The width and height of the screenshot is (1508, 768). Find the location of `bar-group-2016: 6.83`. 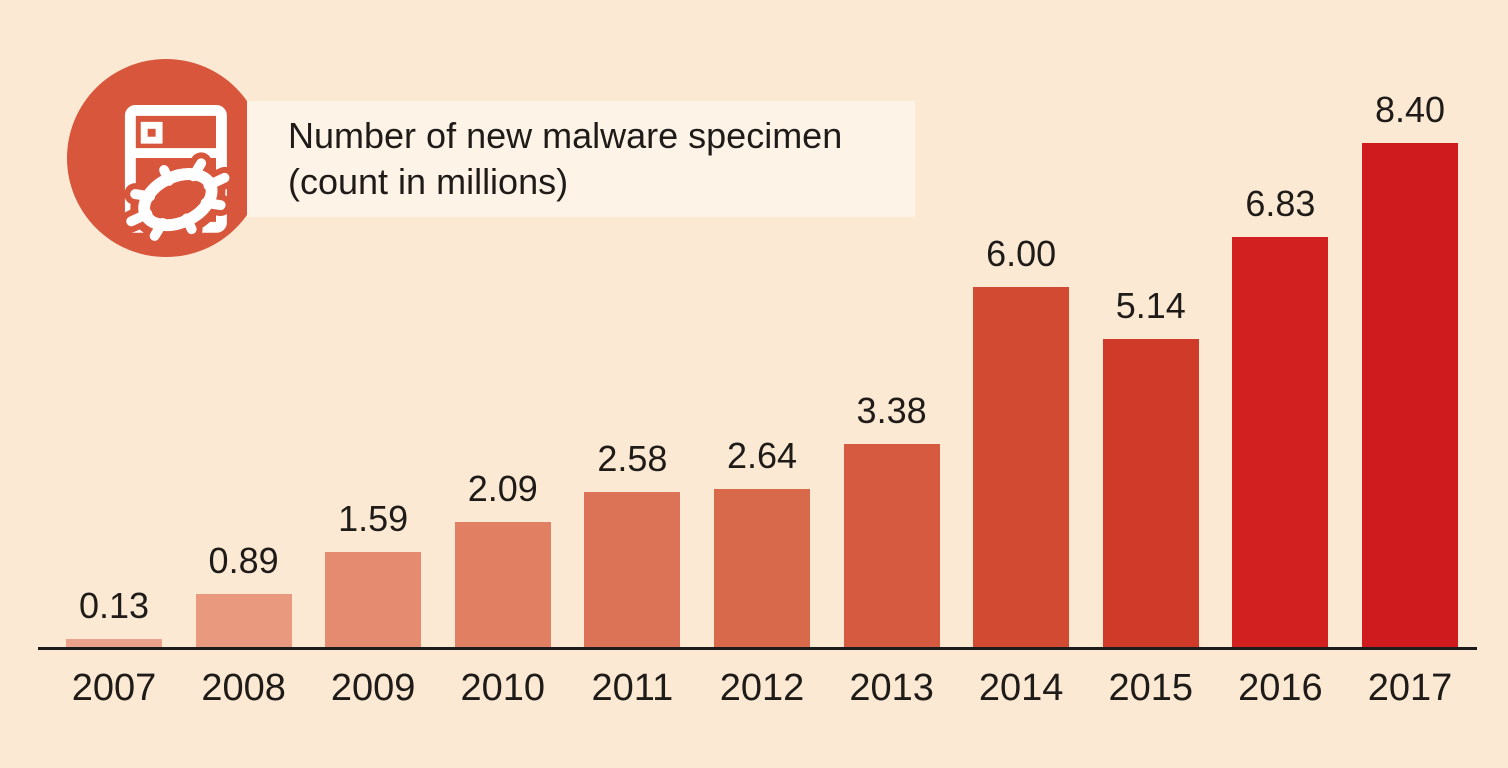

bar-group-2016: 6.83 is located at coordinates (1280, 415).